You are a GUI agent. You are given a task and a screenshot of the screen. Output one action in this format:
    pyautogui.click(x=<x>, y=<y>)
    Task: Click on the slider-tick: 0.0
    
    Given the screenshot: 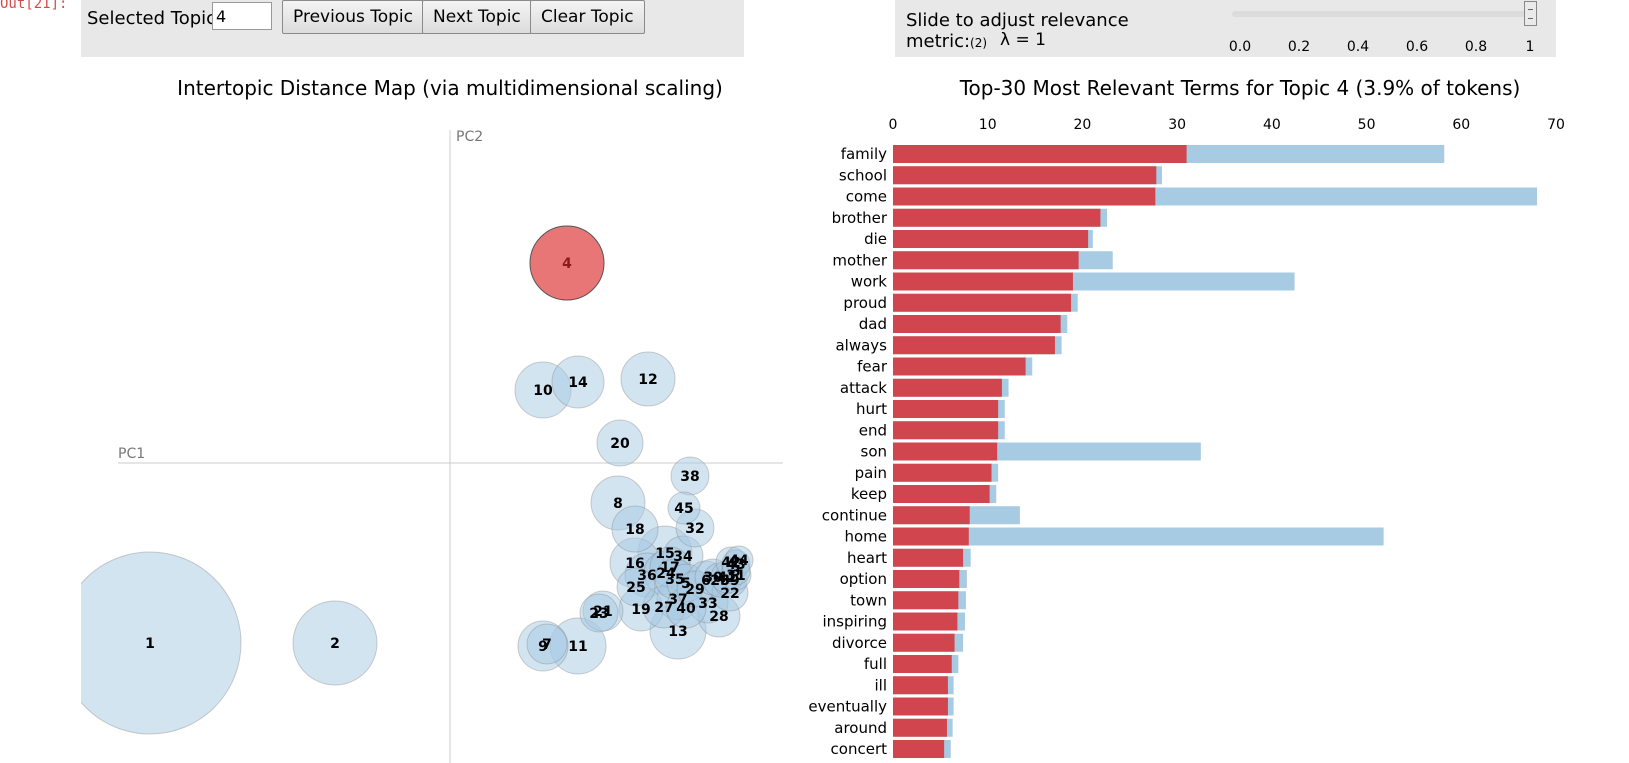 What is the action you would take?
    pyautogui.click(x=1240, y=47)
    